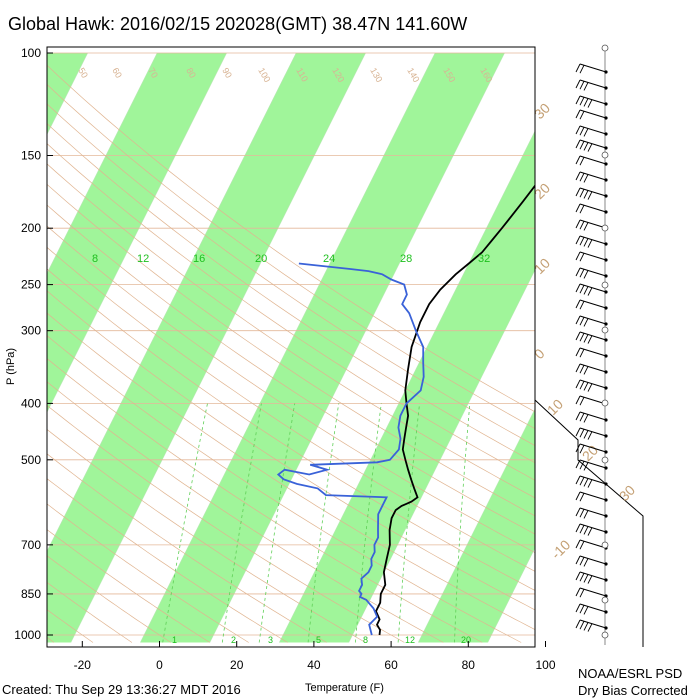 Image resolution: width=700 pixels, height=700 pixels. I want to click on credit-line-1: NOAA/ESRL PSD, so click(630, 673).